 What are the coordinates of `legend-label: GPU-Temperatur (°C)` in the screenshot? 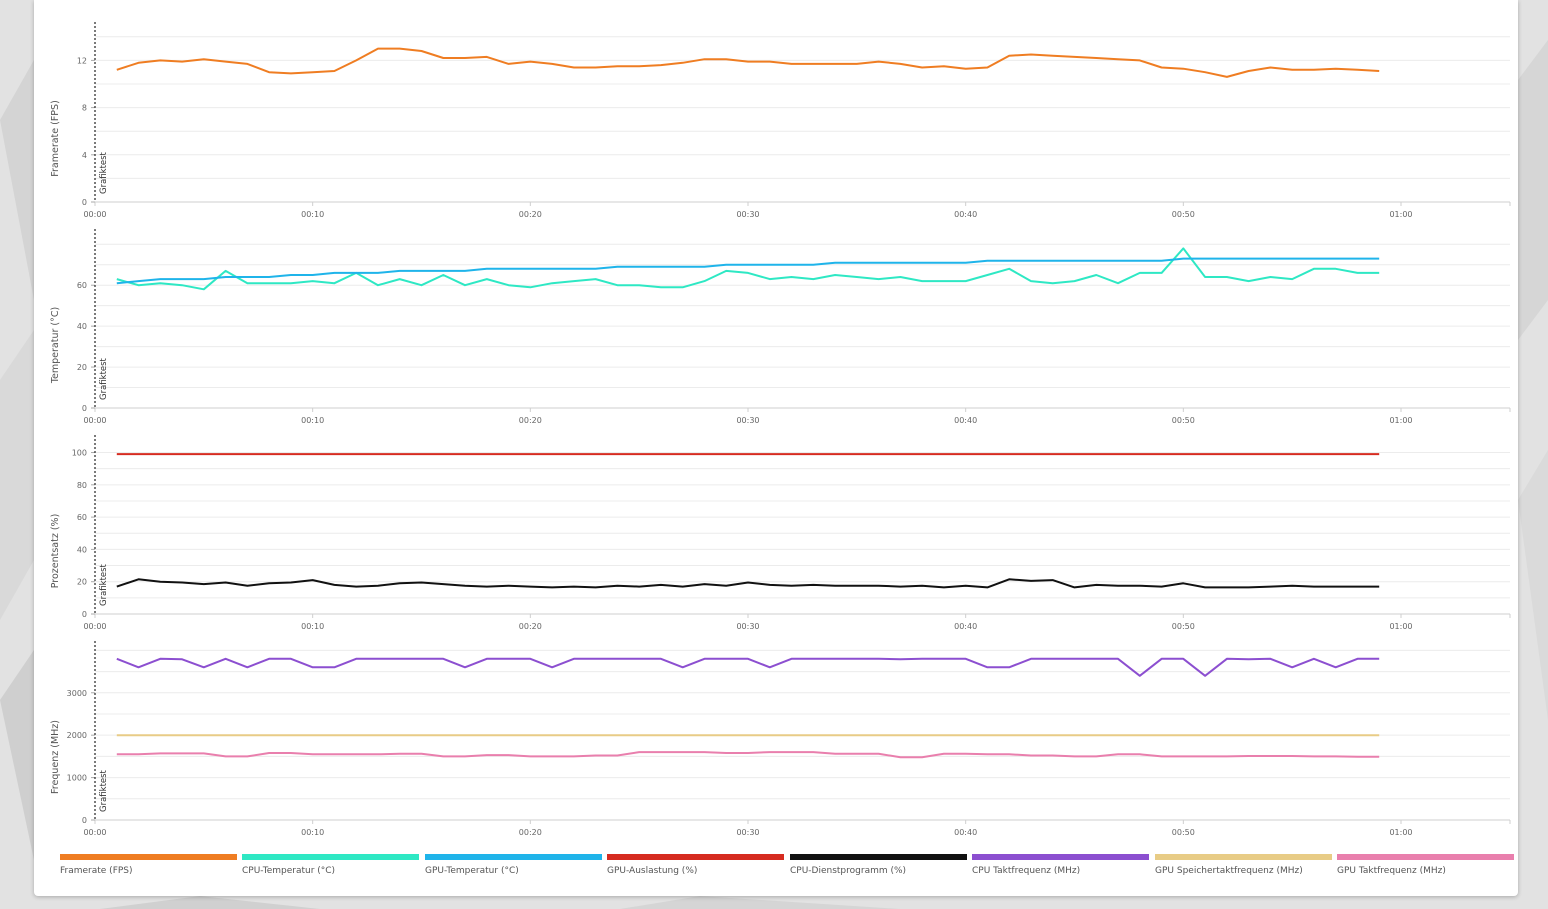 It's located at (472, 871).